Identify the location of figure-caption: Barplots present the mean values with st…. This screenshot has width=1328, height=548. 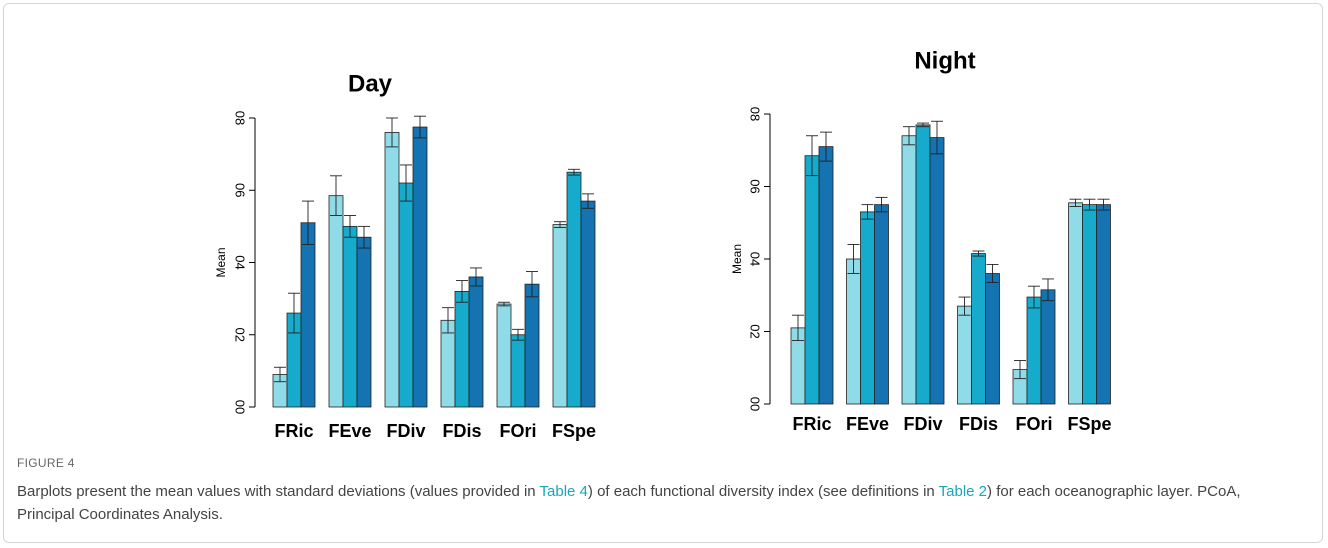
(637, 503).